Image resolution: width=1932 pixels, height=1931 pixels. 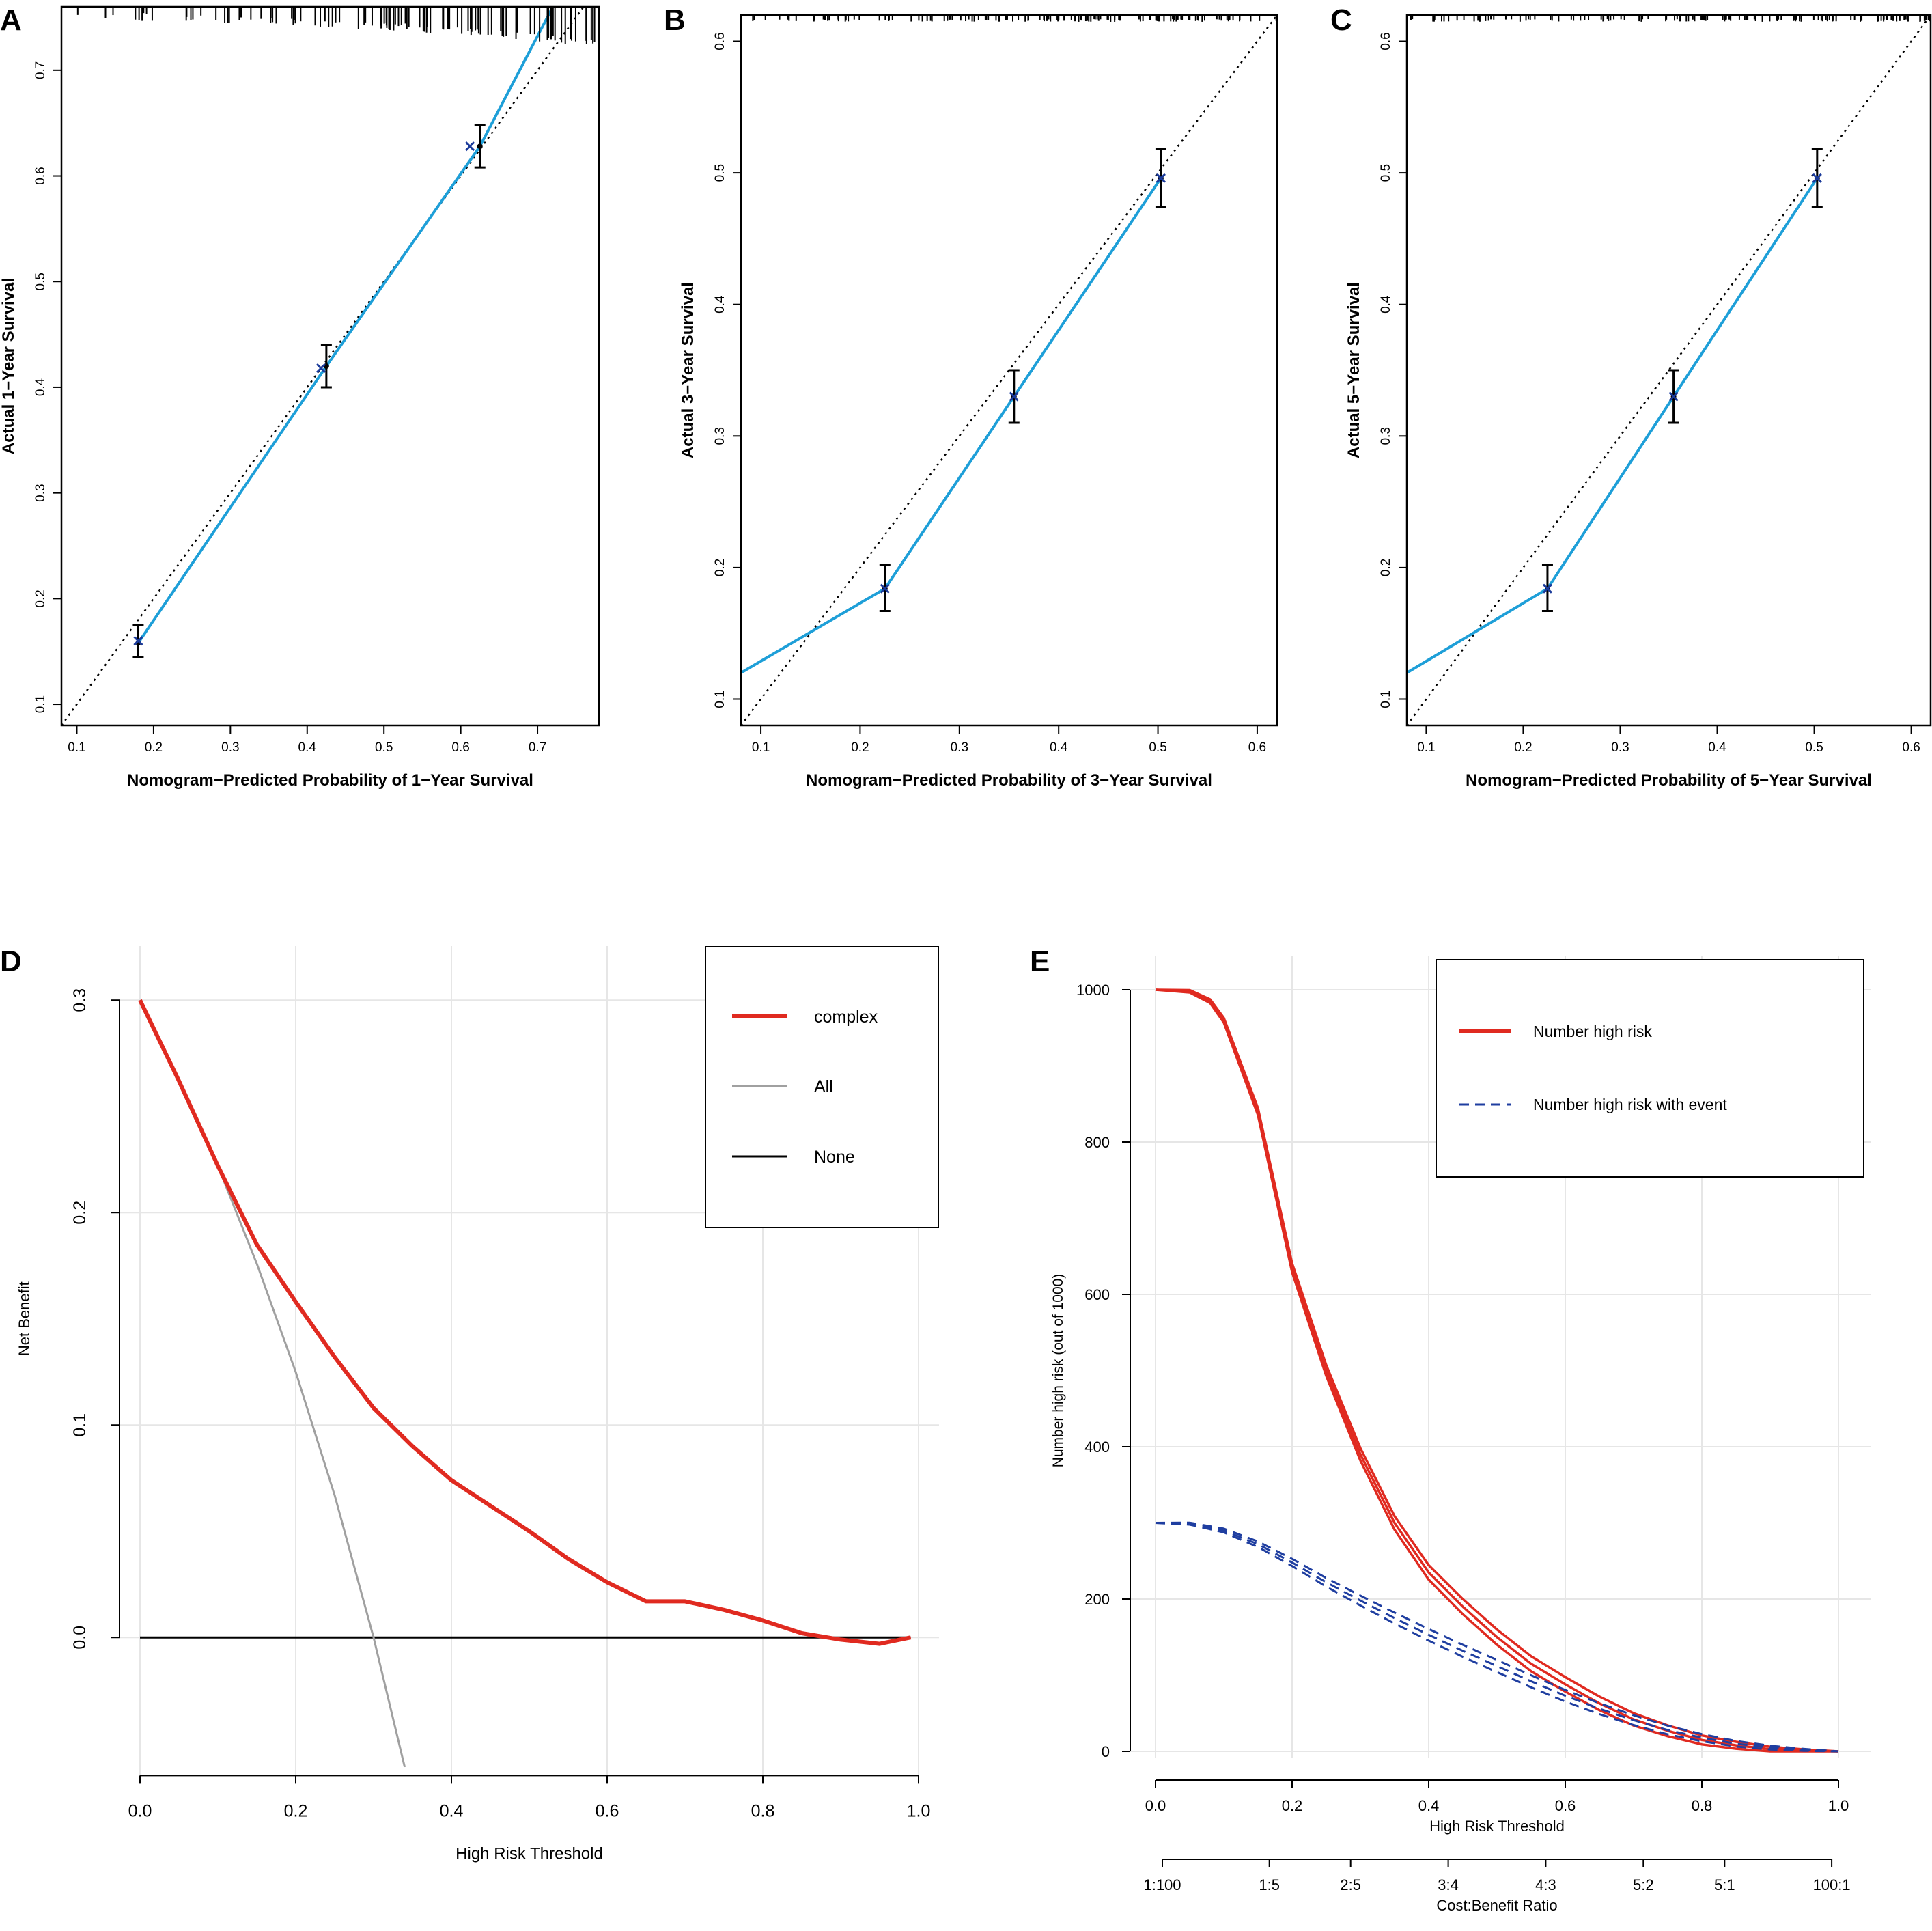 I want to click on panel-label-d: D, so click(x=11, y=962).